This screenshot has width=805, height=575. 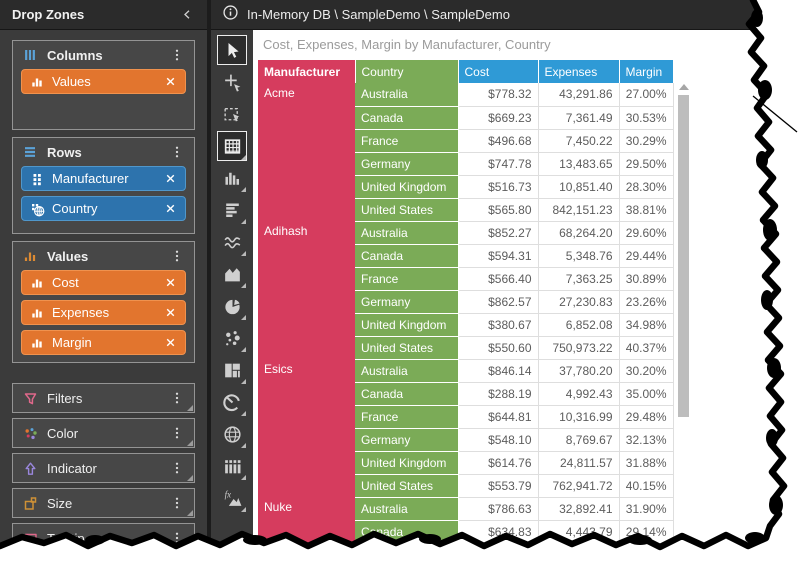 What do you see at coordinates (579, 348) in the screenshot?
I see `expenses-cell: 750,973.22` at bounding box center [579, 348].